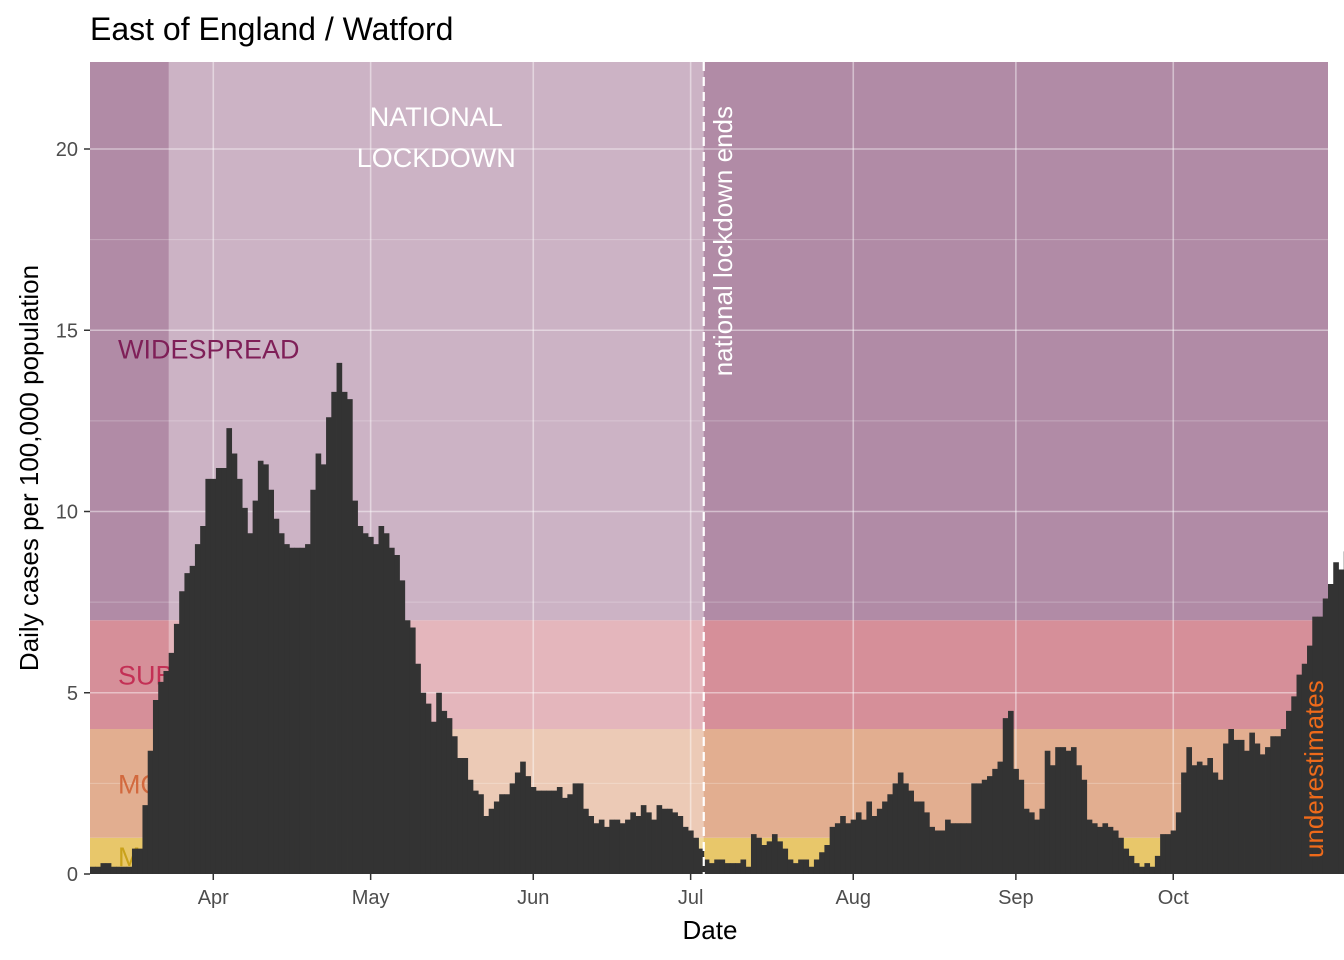 The width and height of the screenshot is (1344, 960). I want to click on y-tick-label: 10, so click(67, 513).